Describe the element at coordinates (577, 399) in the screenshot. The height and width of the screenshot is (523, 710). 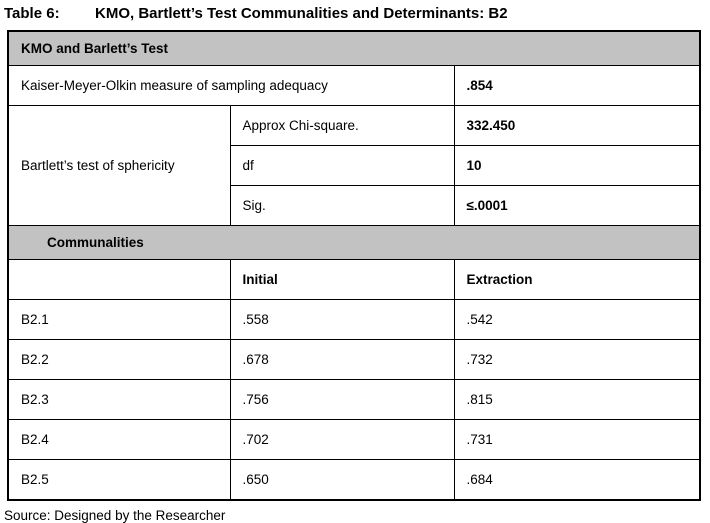
I see `extraction-value: .815` at that location.